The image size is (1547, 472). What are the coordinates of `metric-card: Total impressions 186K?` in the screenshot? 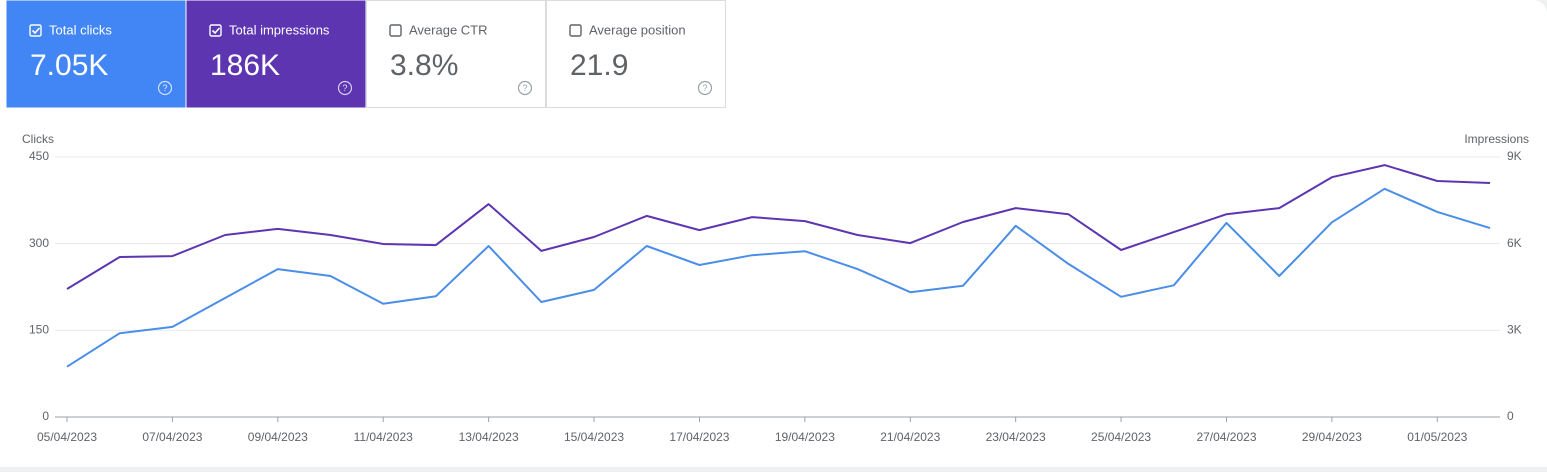 It's located at (276, 54).